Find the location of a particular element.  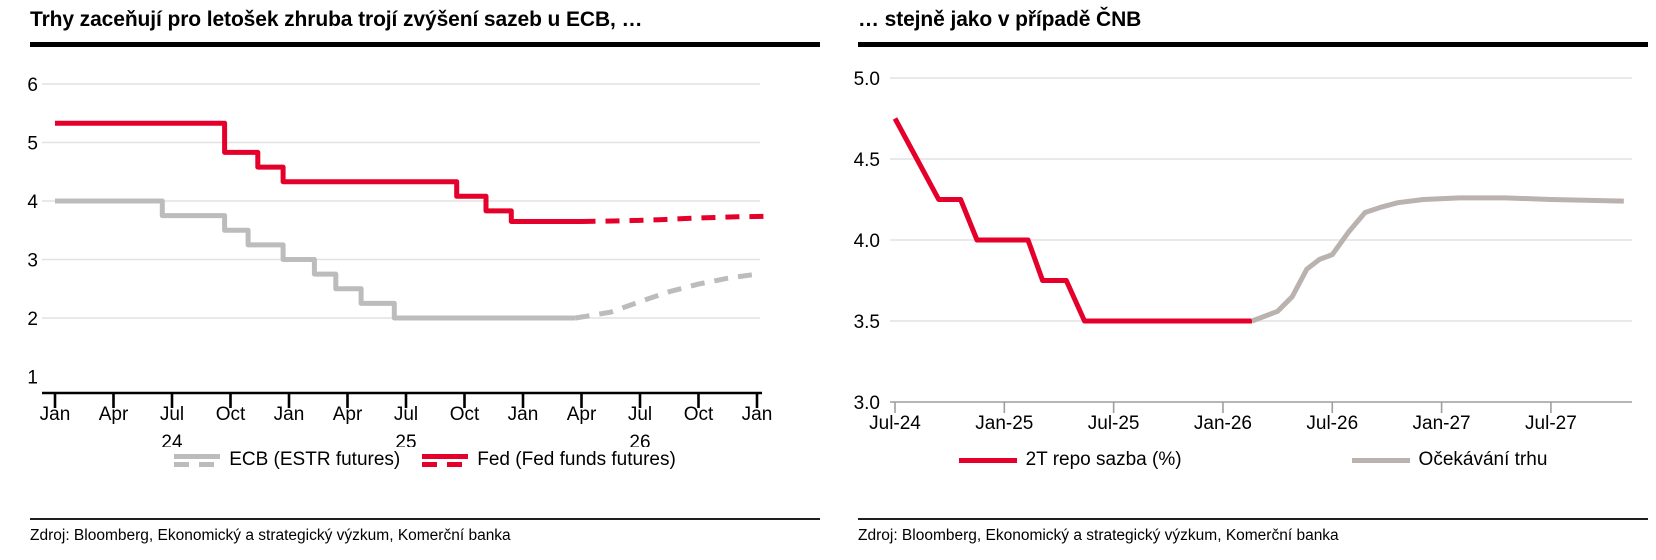

y-tick-label: 2 is located at coordinates (32, 319).